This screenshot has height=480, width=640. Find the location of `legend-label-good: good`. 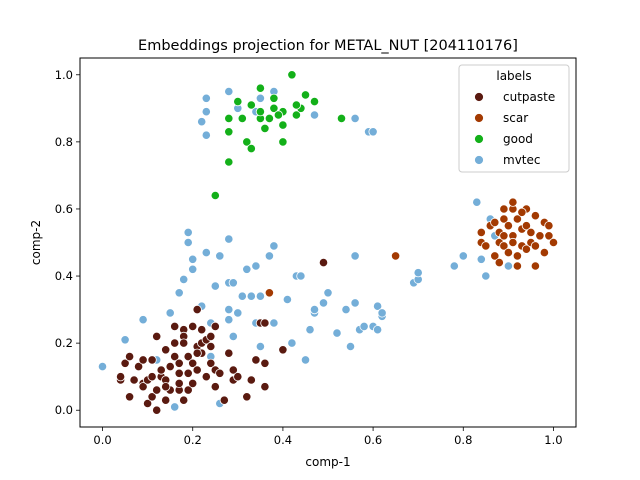

legend-label-good: good is located at coordinates (518, 139).